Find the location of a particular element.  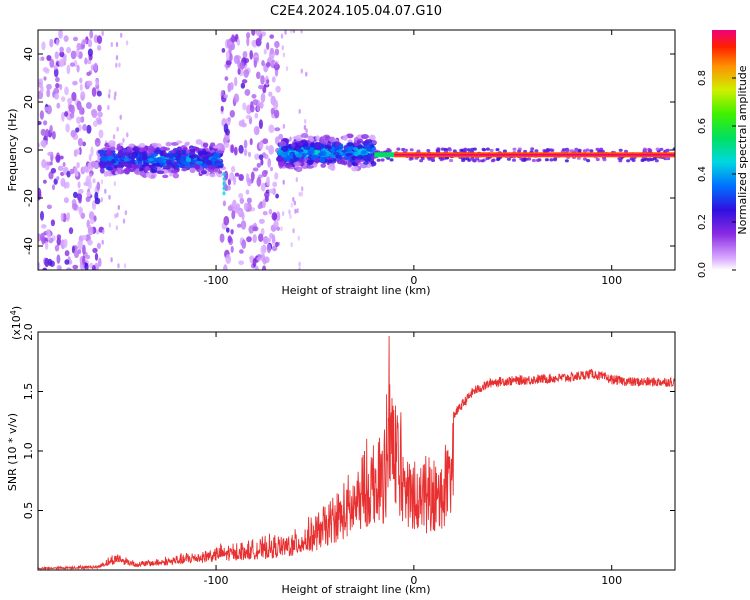

y-tick-label: 40 is located at coordinates (28, 54).